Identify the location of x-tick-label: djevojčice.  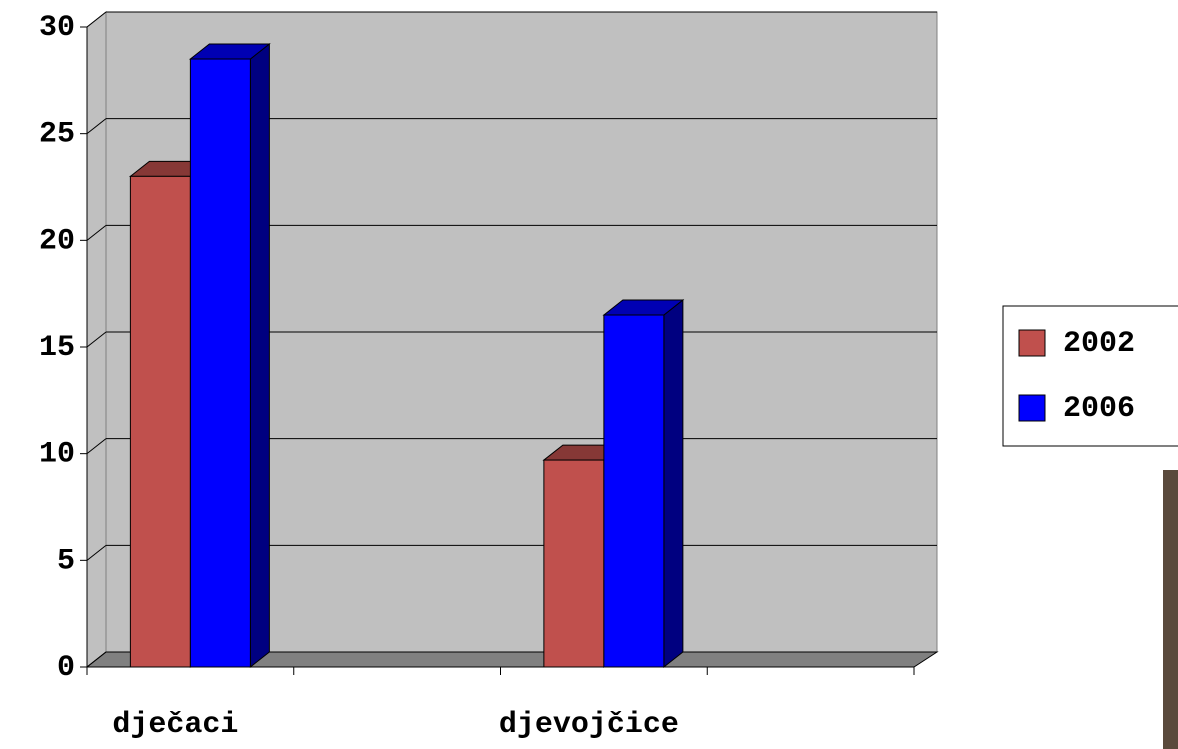
(589, 725).